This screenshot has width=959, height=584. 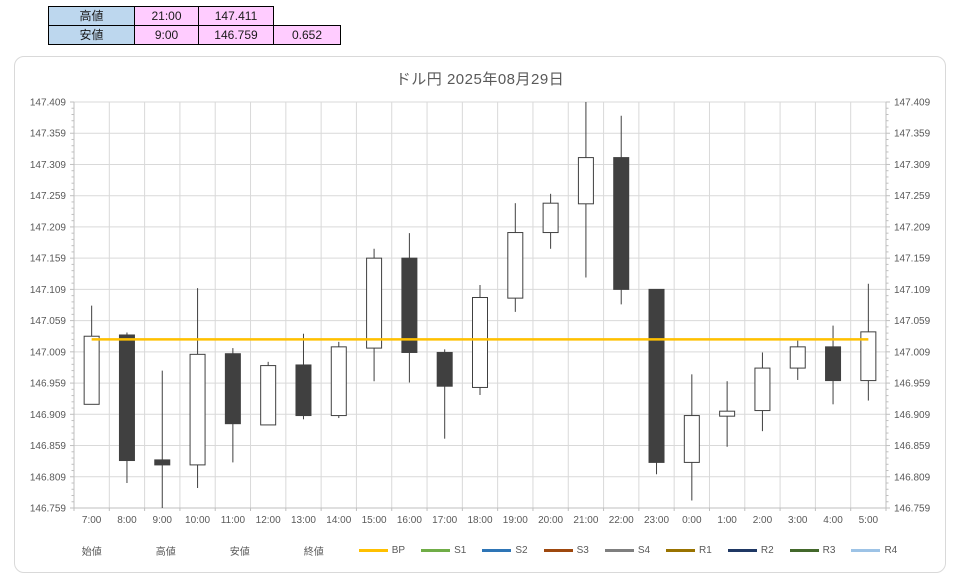 I want to click on legend-item-BP: BP, so click(x=382, y=550).